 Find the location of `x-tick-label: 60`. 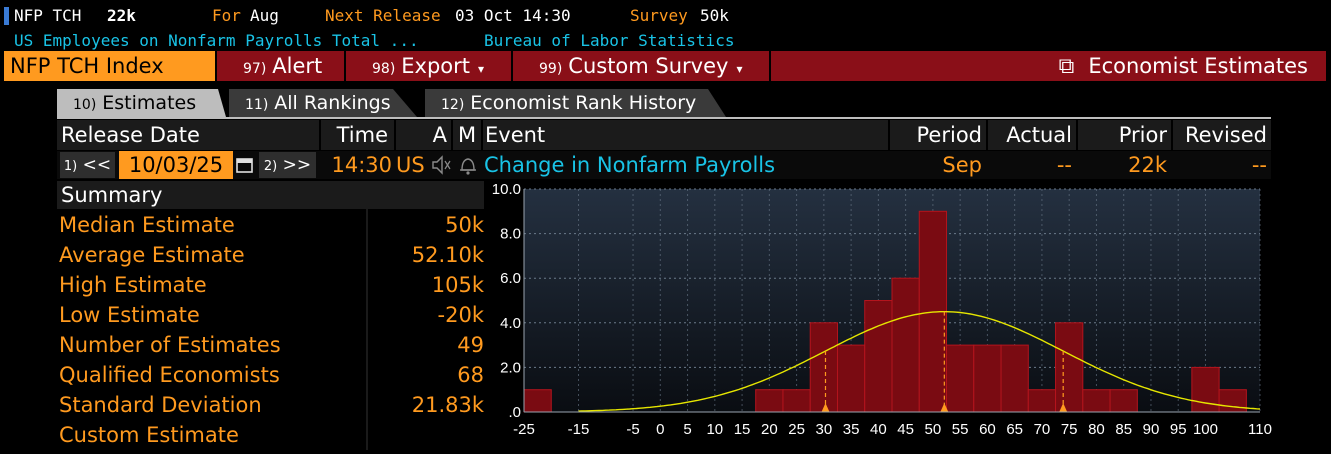

x-tick-label: 60 is located at coordinates (987, 429).